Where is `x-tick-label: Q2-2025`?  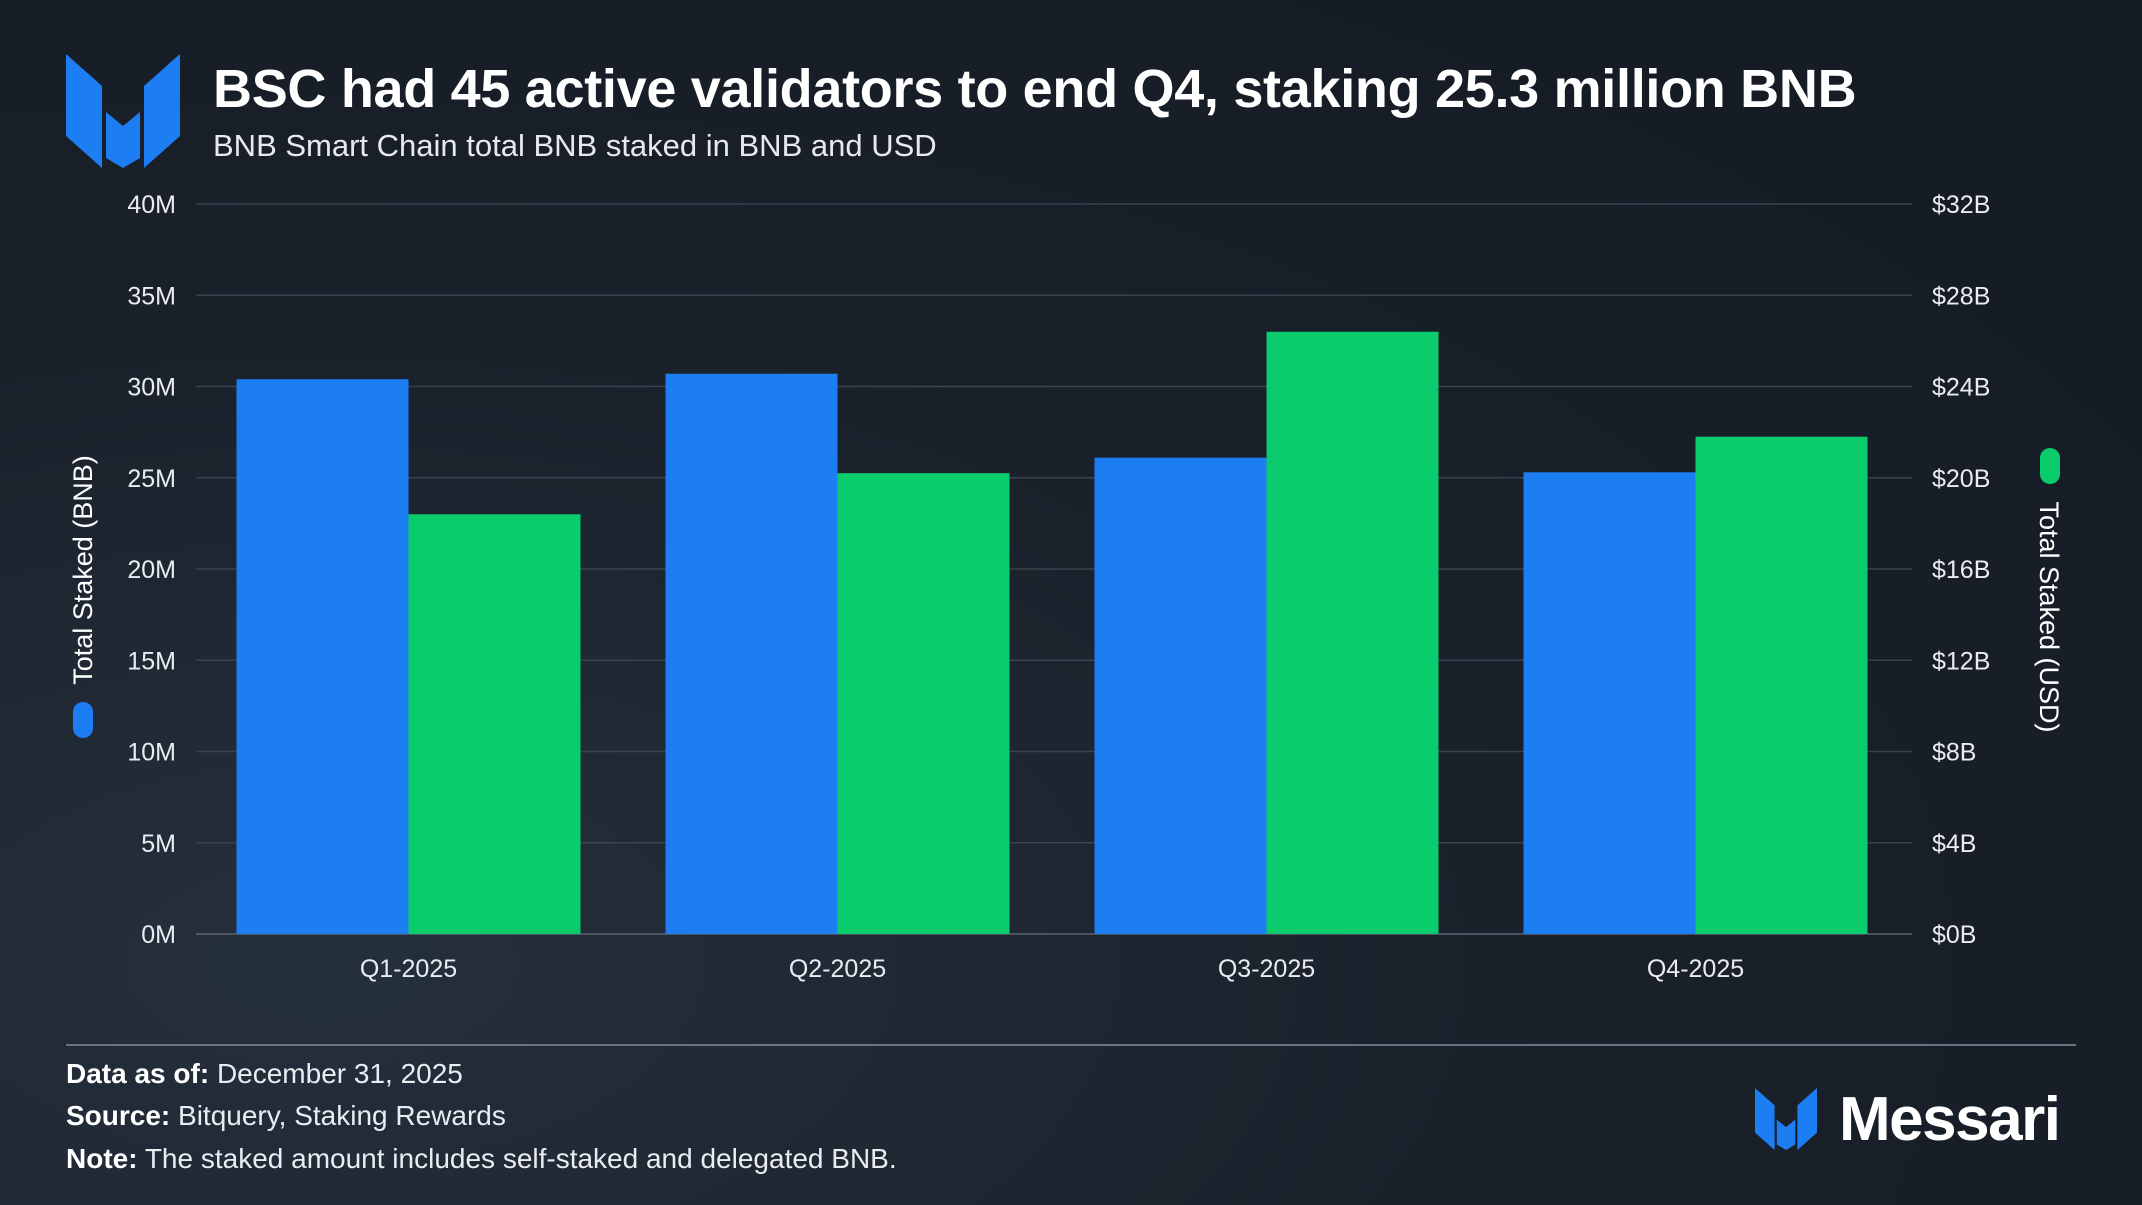
x-tick-label: Q2-2025 is located at coordinates (837, 969).